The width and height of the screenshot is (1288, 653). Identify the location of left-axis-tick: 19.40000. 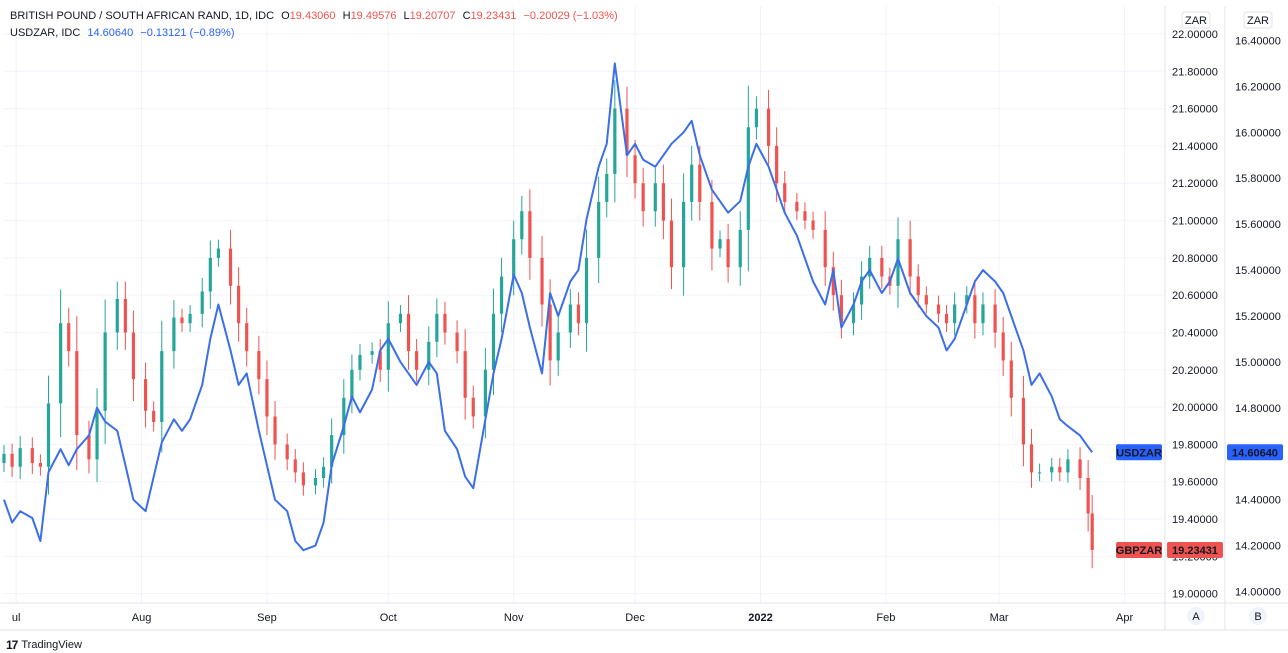
(1195, 520).